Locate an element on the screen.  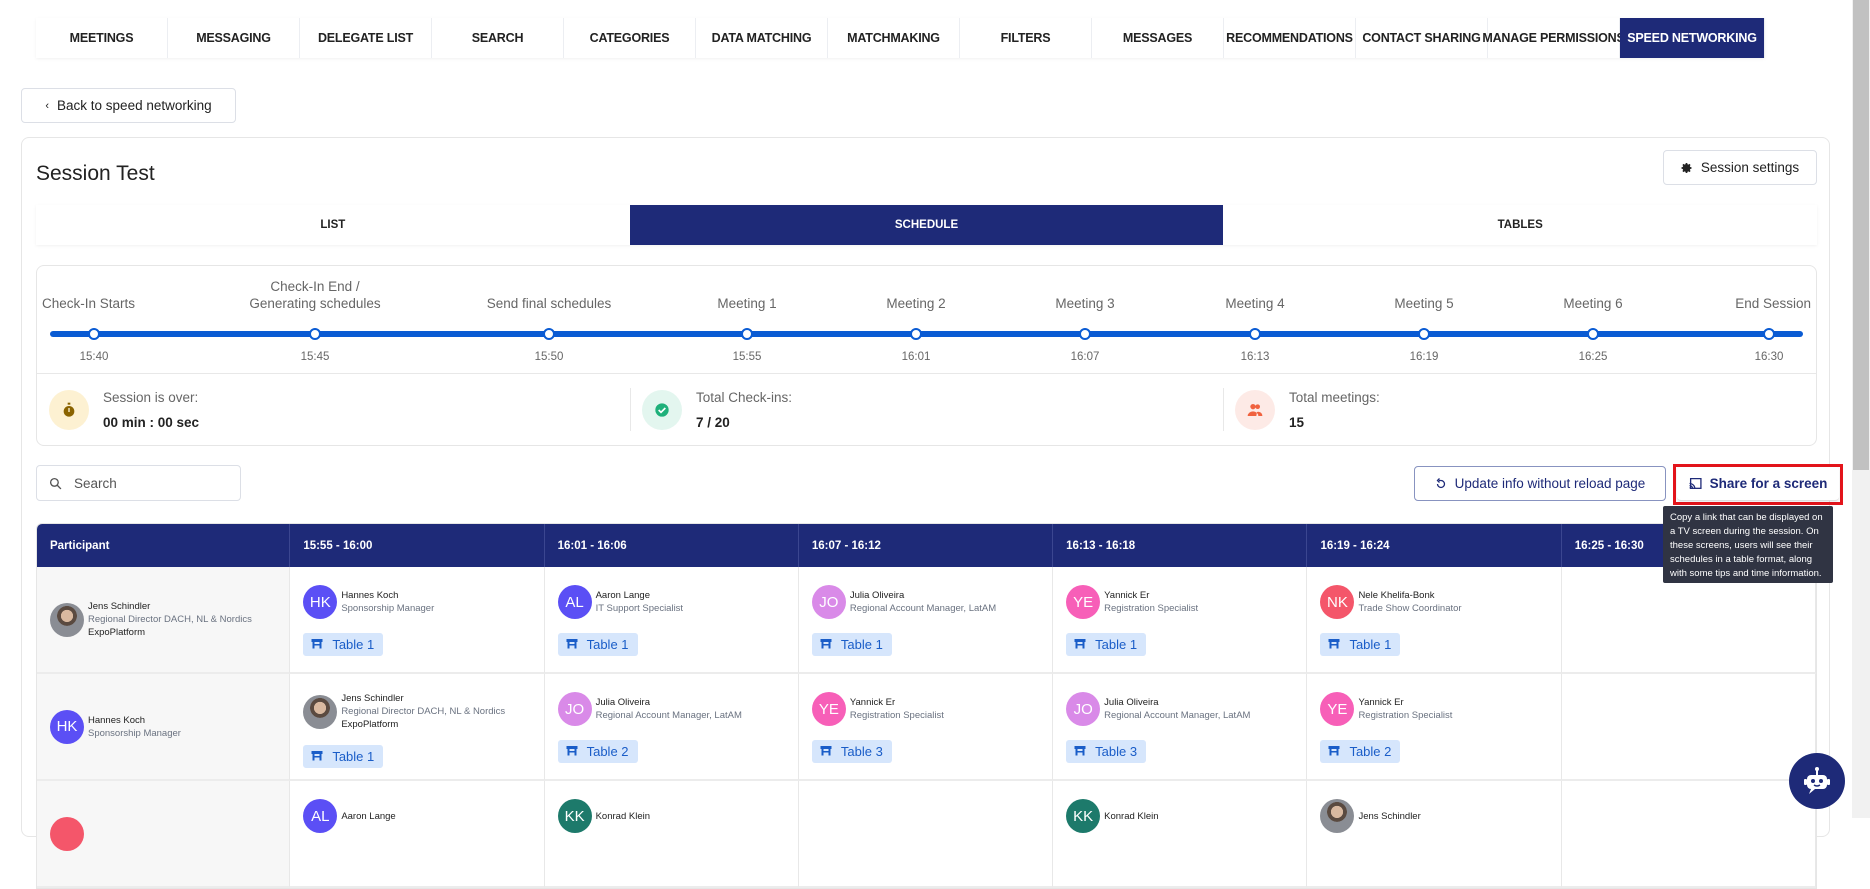
person-name: Konrad Klein is located at coordinates (622, 816).